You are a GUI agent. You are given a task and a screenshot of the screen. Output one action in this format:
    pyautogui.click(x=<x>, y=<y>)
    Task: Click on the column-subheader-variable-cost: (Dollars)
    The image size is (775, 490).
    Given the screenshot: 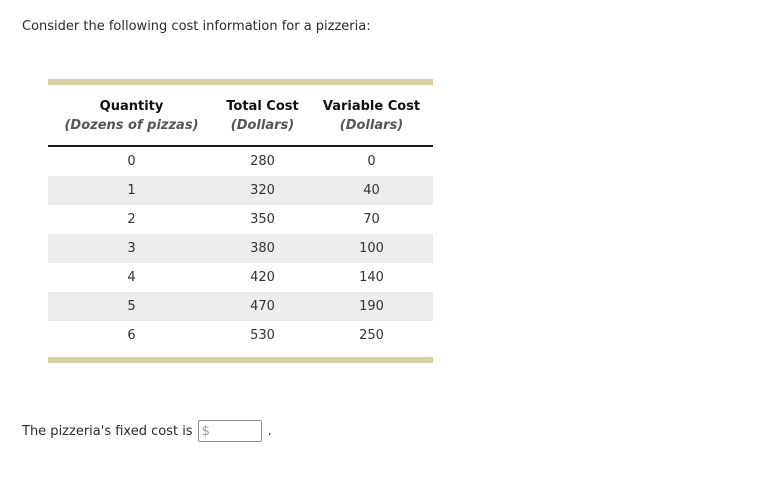 What is the action you would take?
    pyautogui.click(x=371, y=125)
    